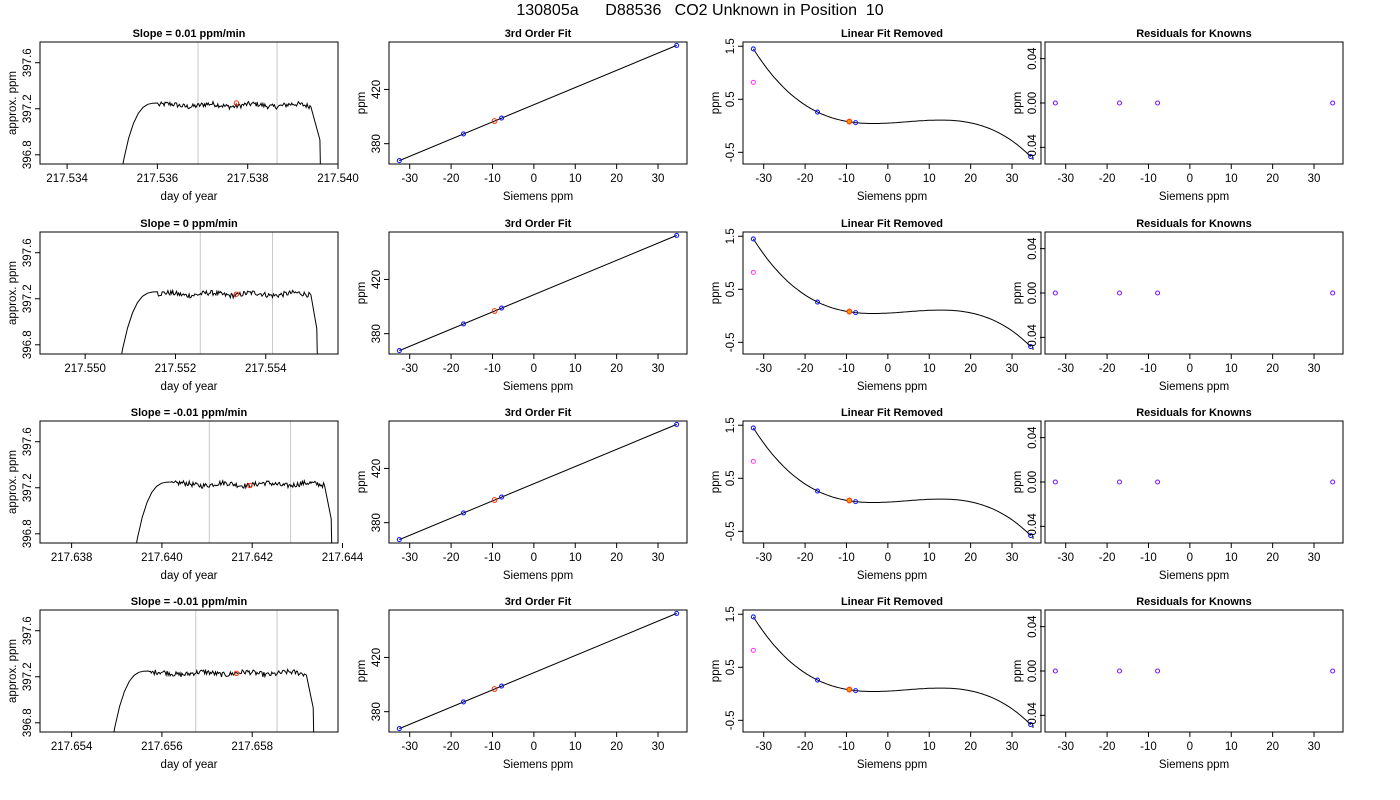 The height and width of the screenshot is (800, 1400). I want to click on y-tick-label: 0.04, so click(1033, 58).